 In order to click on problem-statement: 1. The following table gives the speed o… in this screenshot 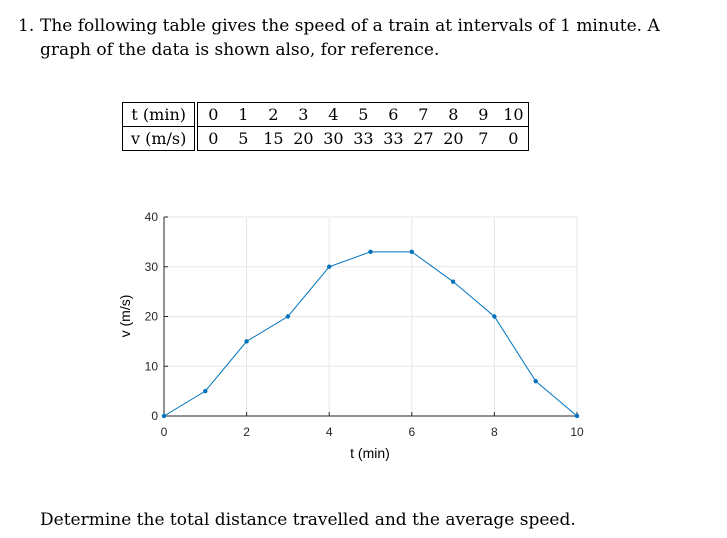, I will do `click(363, 38)`.